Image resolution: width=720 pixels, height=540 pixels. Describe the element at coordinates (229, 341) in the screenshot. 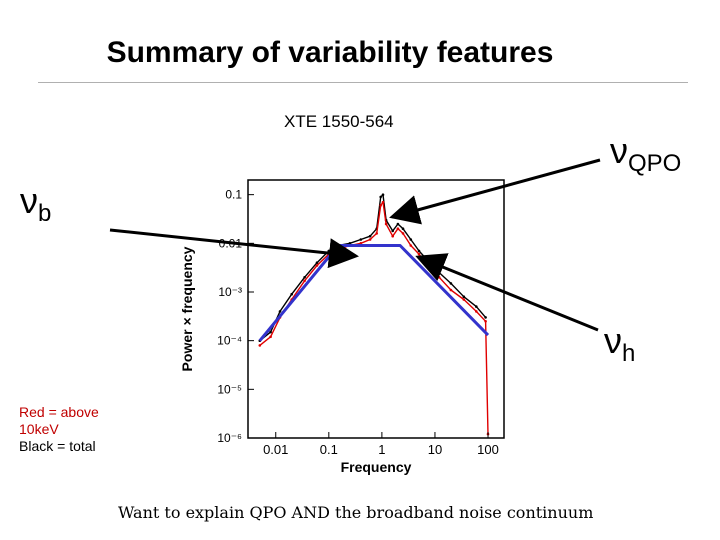

I see `y-tick-label: 10⁻⁴` at that location.